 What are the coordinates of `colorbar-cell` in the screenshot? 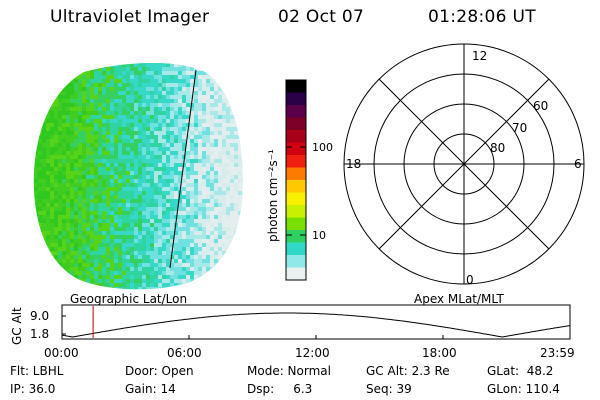 It's located at (296, 124).